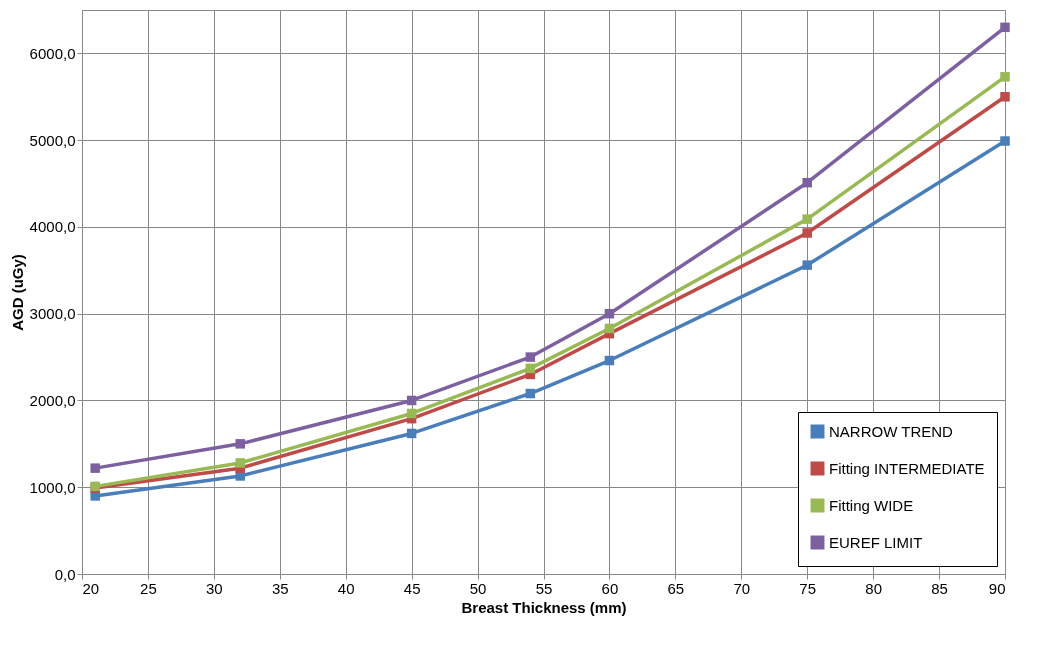 The height and width of the screenshot is (646, 1041). Describe the element at coordinates (65, 574) in the screenshot. I see `y-tick-label: 0,0` at that location.